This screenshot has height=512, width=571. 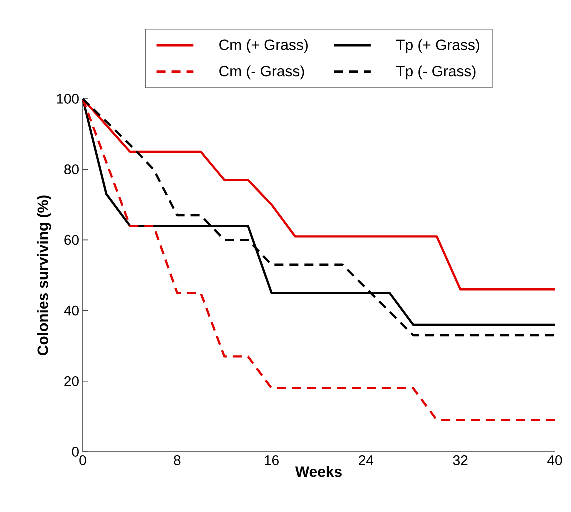 What do you see at coordinates (318, 472) in the screenshot?
I see `x-axis-title: Weeks` at bounding box center [318, 472].